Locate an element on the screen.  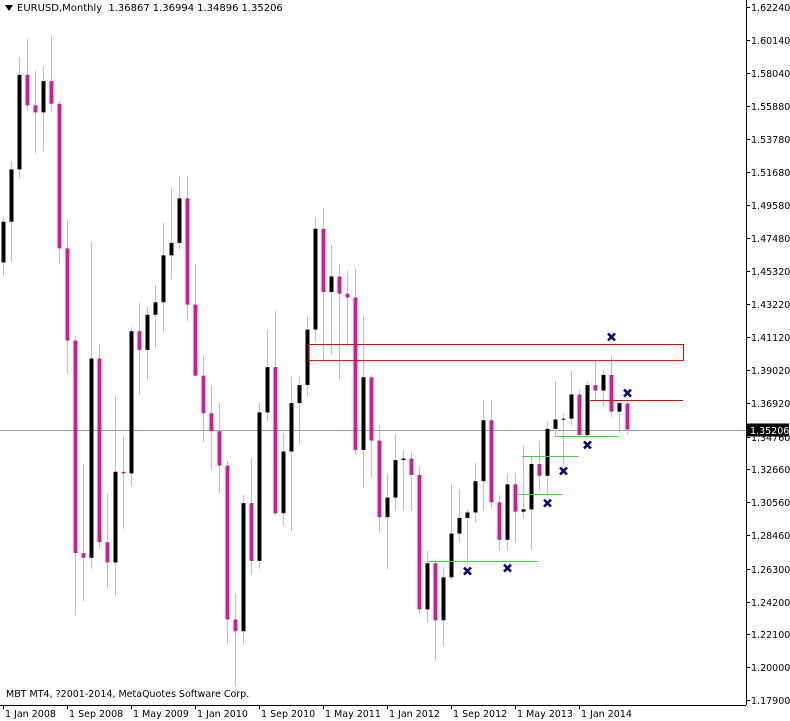
x-tick-label: 1 Jan 2008 is located at coordinates (30, 714).